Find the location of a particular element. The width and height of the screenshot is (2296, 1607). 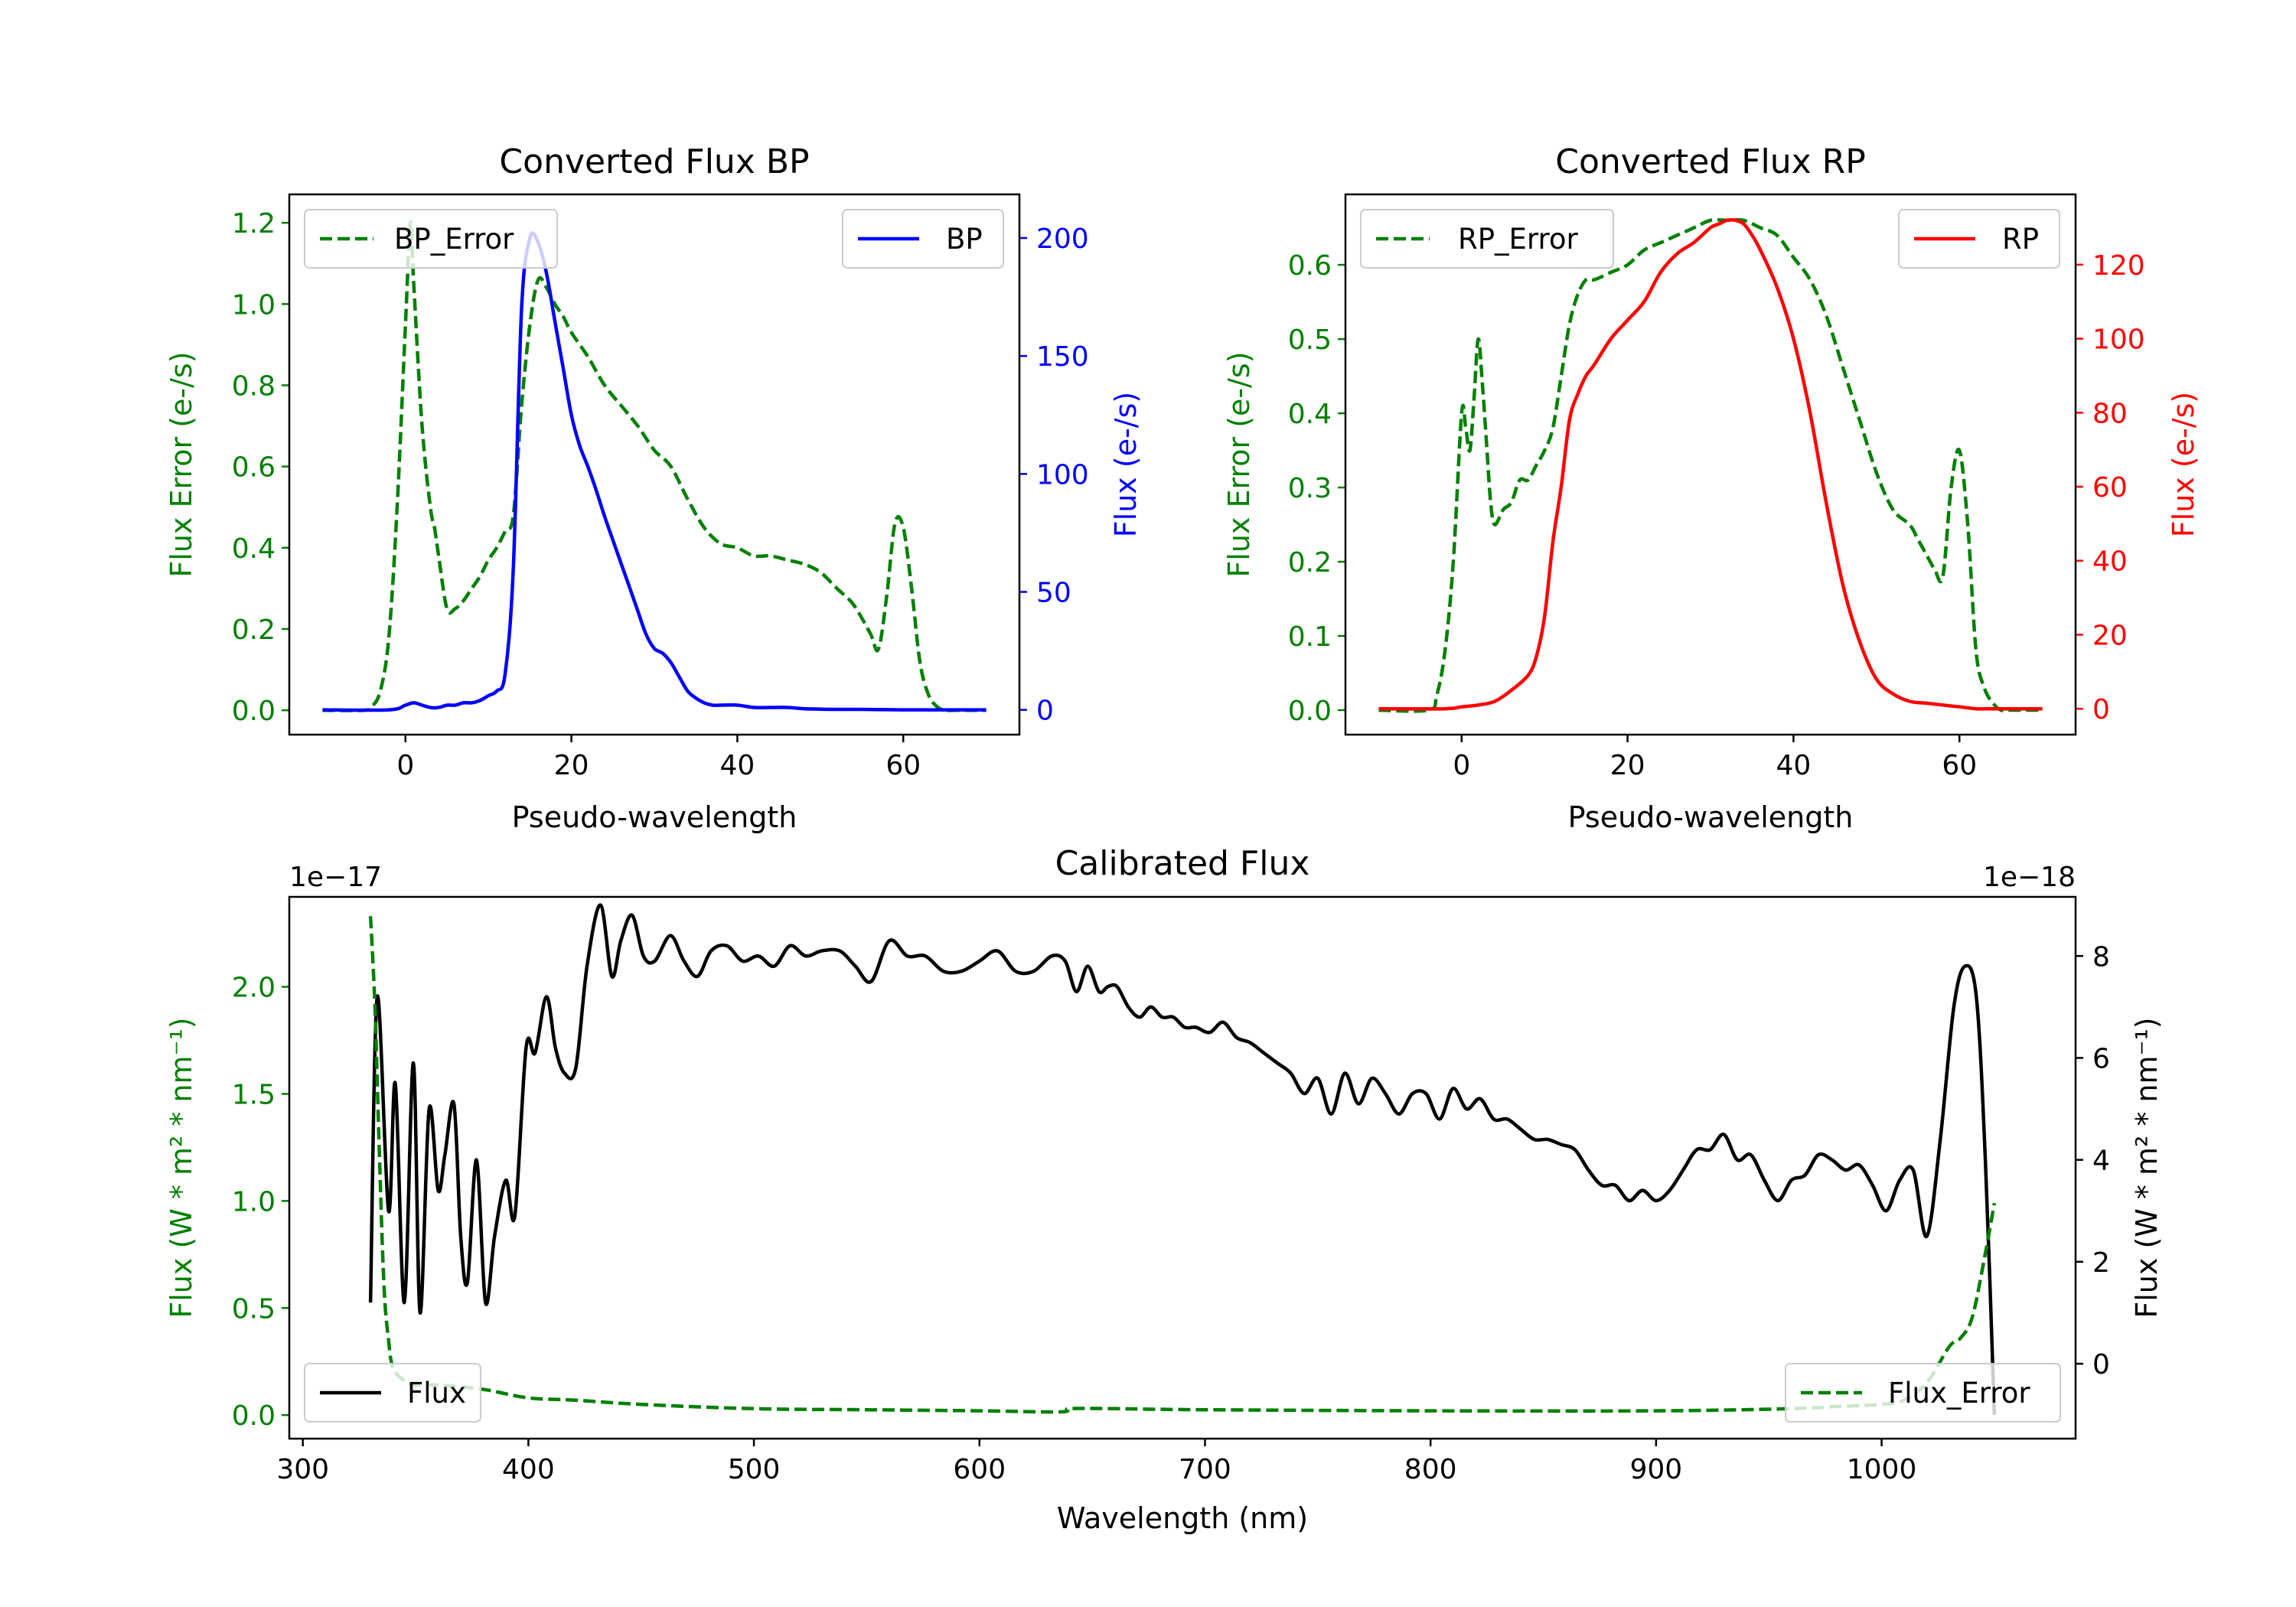

calibrated-xlabel: Wavelength (nm) is located at coordinates (1182, 1518).